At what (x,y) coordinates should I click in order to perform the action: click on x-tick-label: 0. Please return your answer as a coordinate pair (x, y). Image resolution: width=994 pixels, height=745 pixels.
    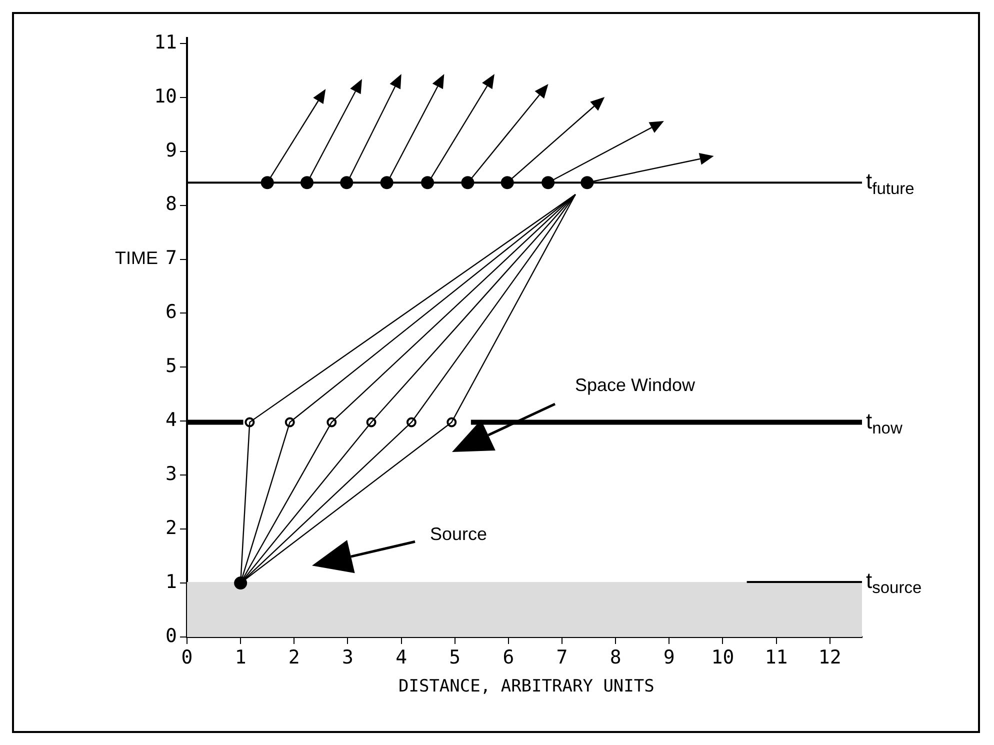
    Looking at the image, I should click on (187, 657).